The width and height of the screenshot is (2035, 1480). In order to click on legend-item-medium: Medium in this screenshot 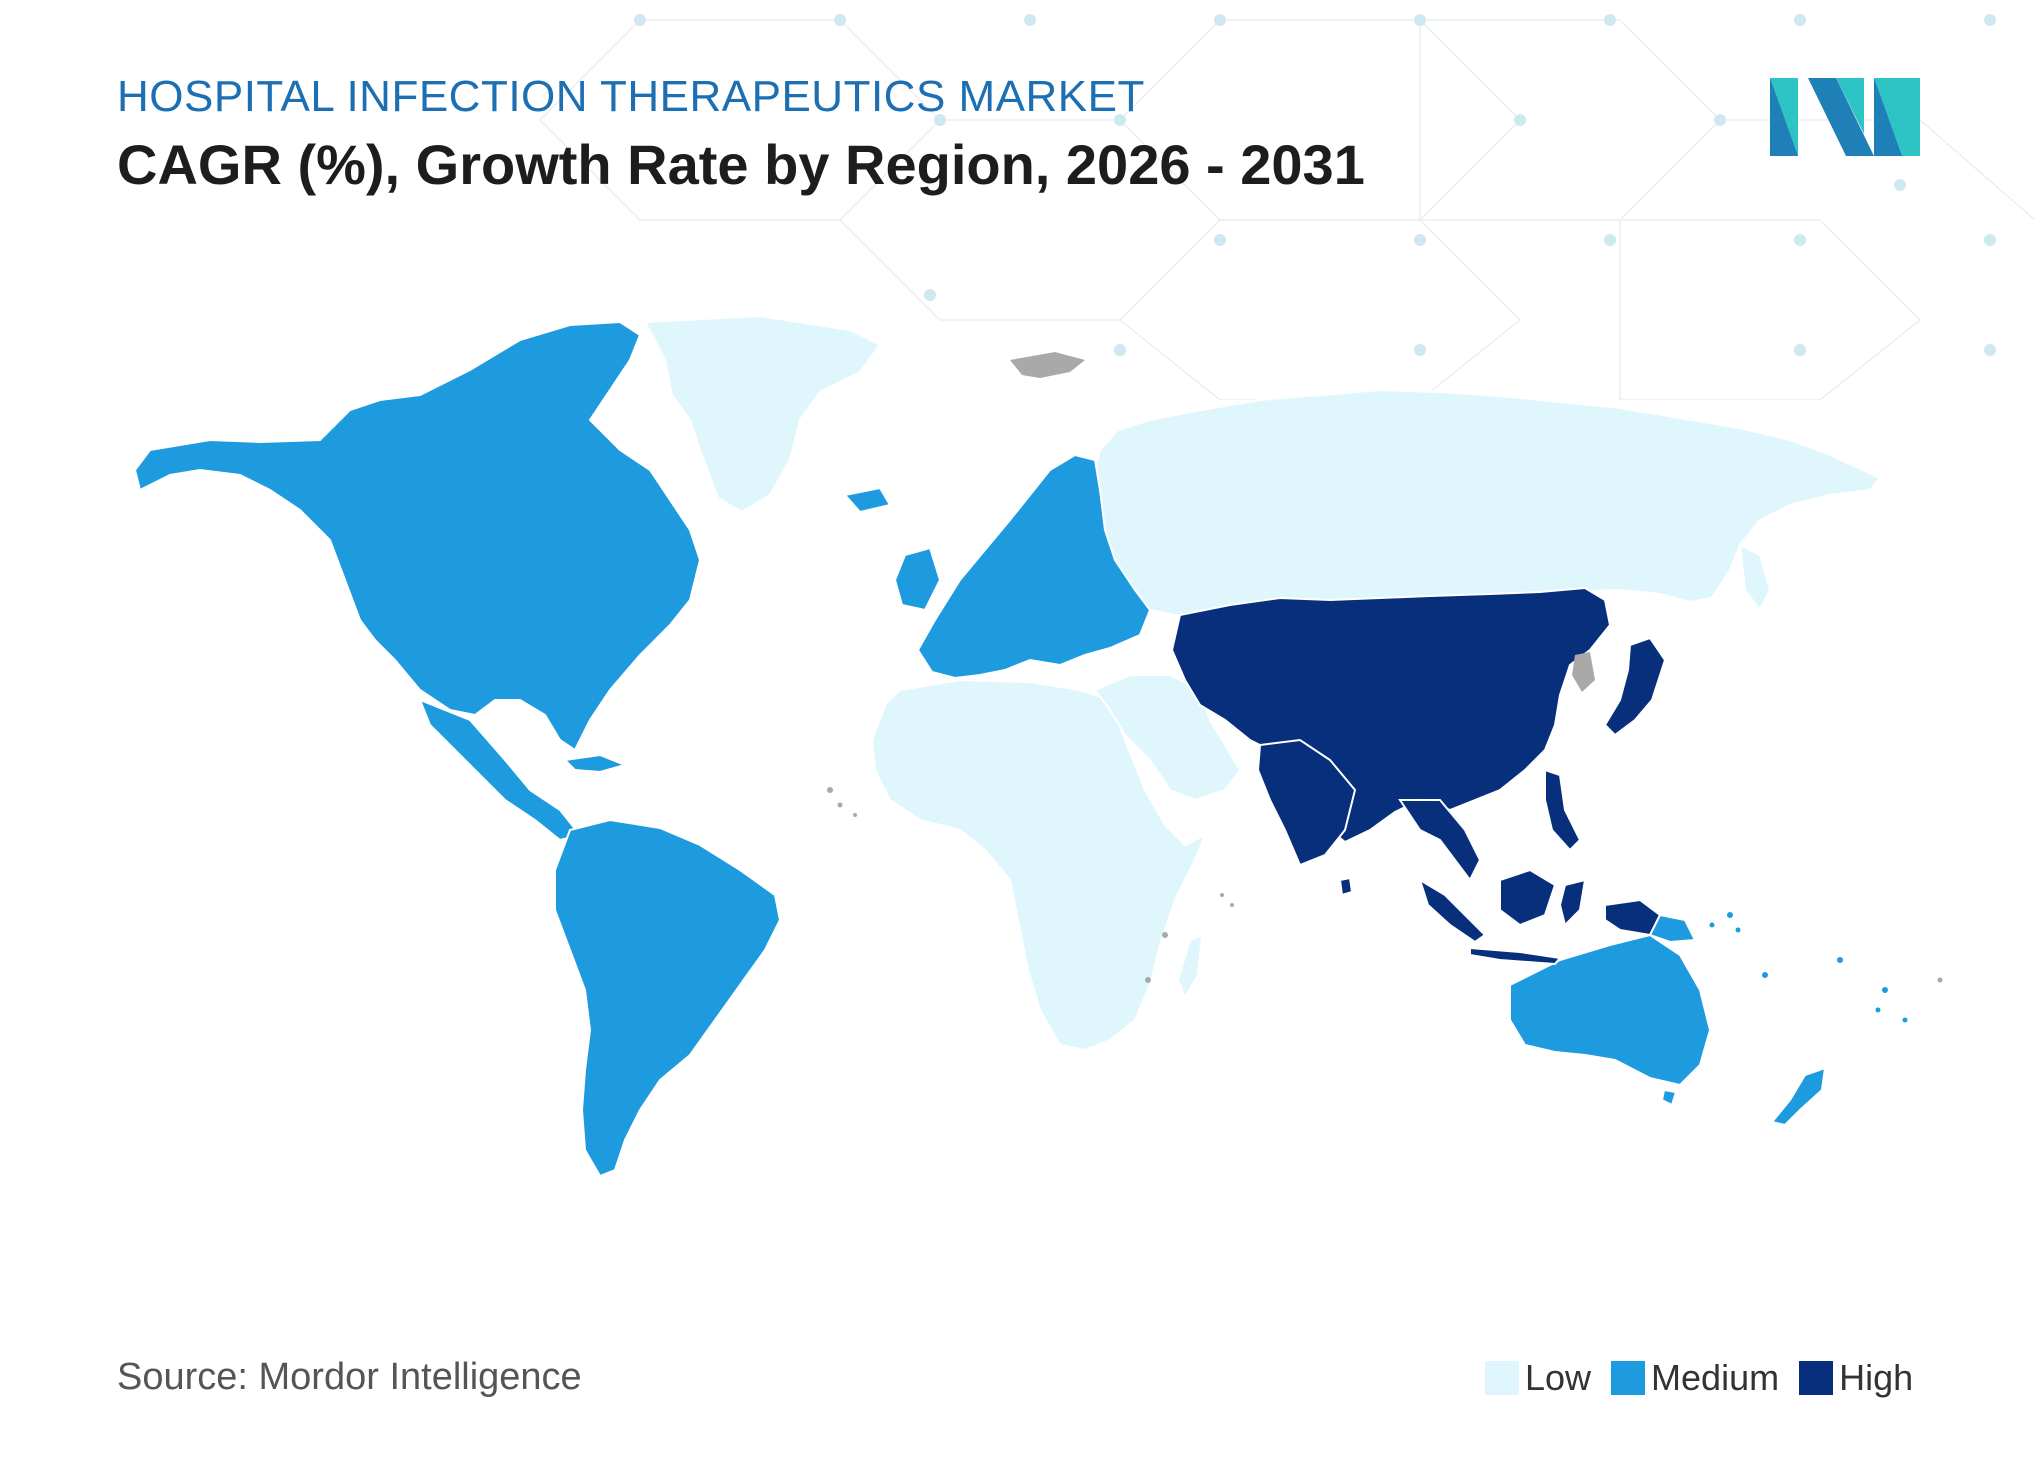, I will do `click(1695, 1378)`.